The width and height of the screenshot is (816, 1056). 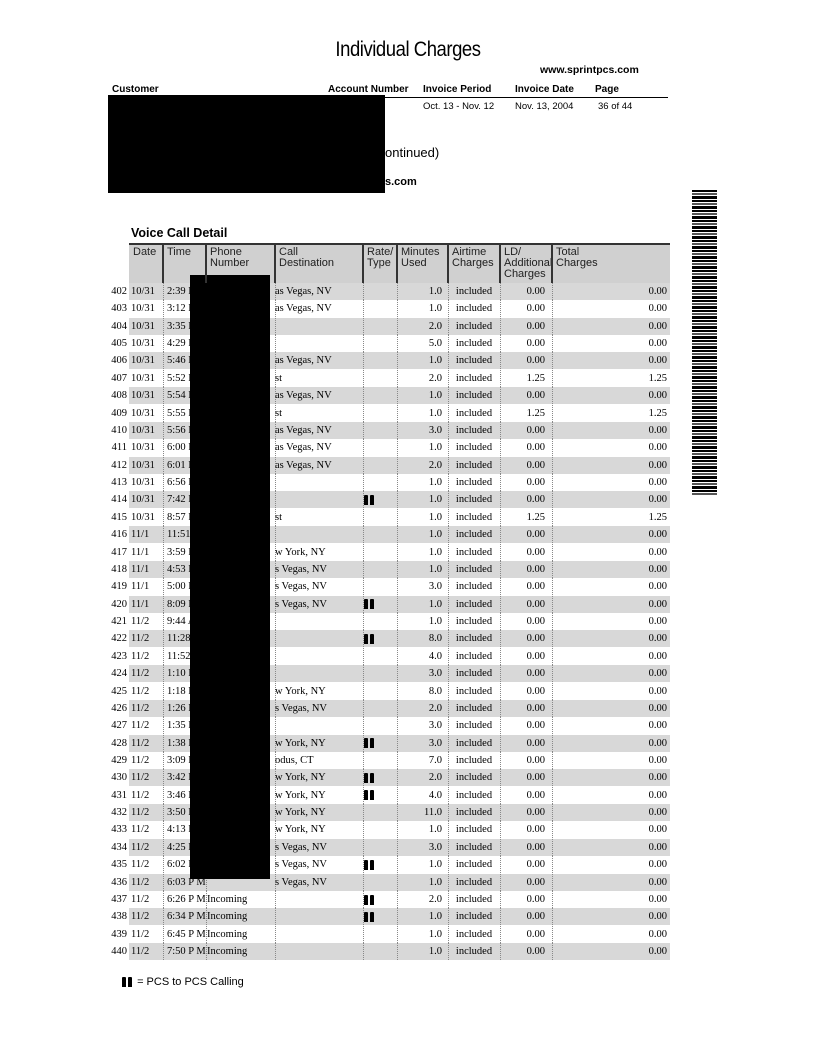 What do you see at coordinates (119, 656) in the screenshot?
I see `row-number: 423` at bounding box center [119, 656].